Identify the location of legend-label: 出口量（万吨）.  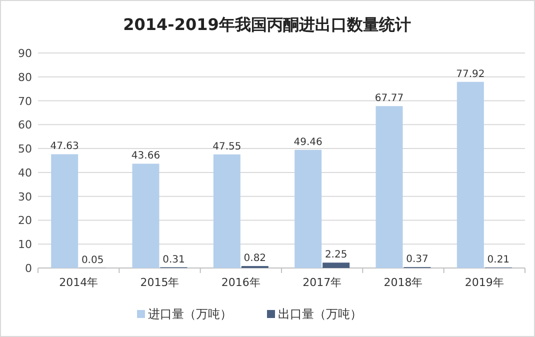
(320, 314).